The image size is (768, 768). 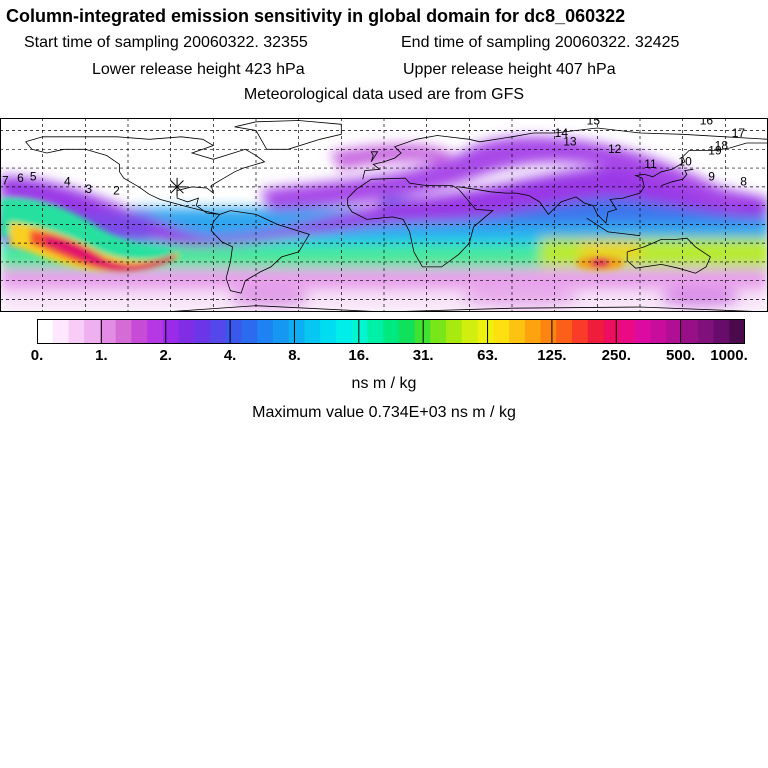 I want to click on trajectory-label: 2, so click(x=116, y=190).